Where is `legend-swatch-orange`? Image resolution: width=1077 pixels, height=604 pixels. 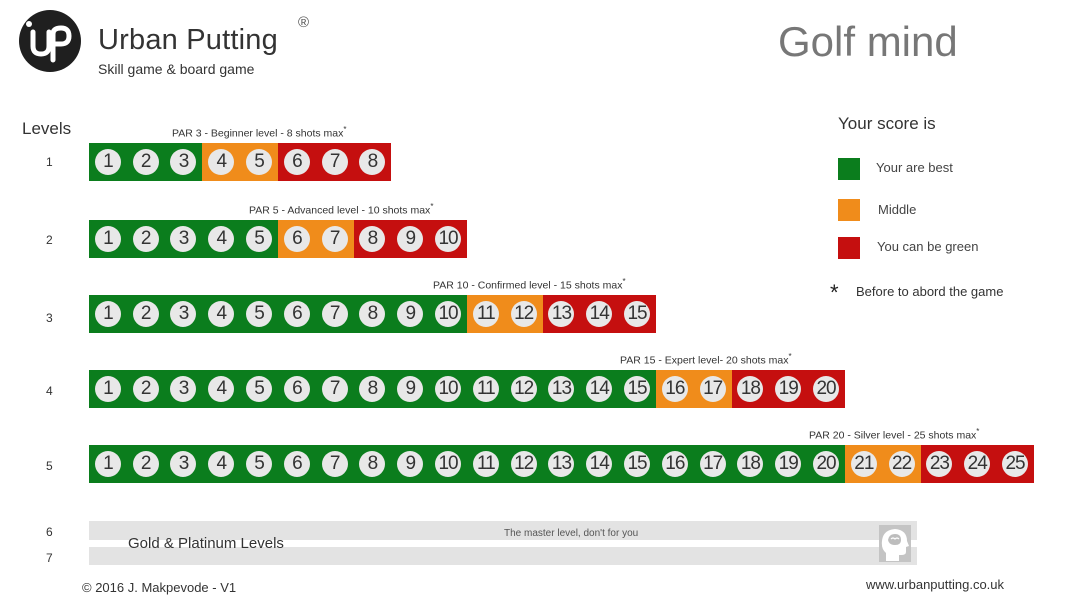 legend-swatch-orange is located at coordinates (849, 210).